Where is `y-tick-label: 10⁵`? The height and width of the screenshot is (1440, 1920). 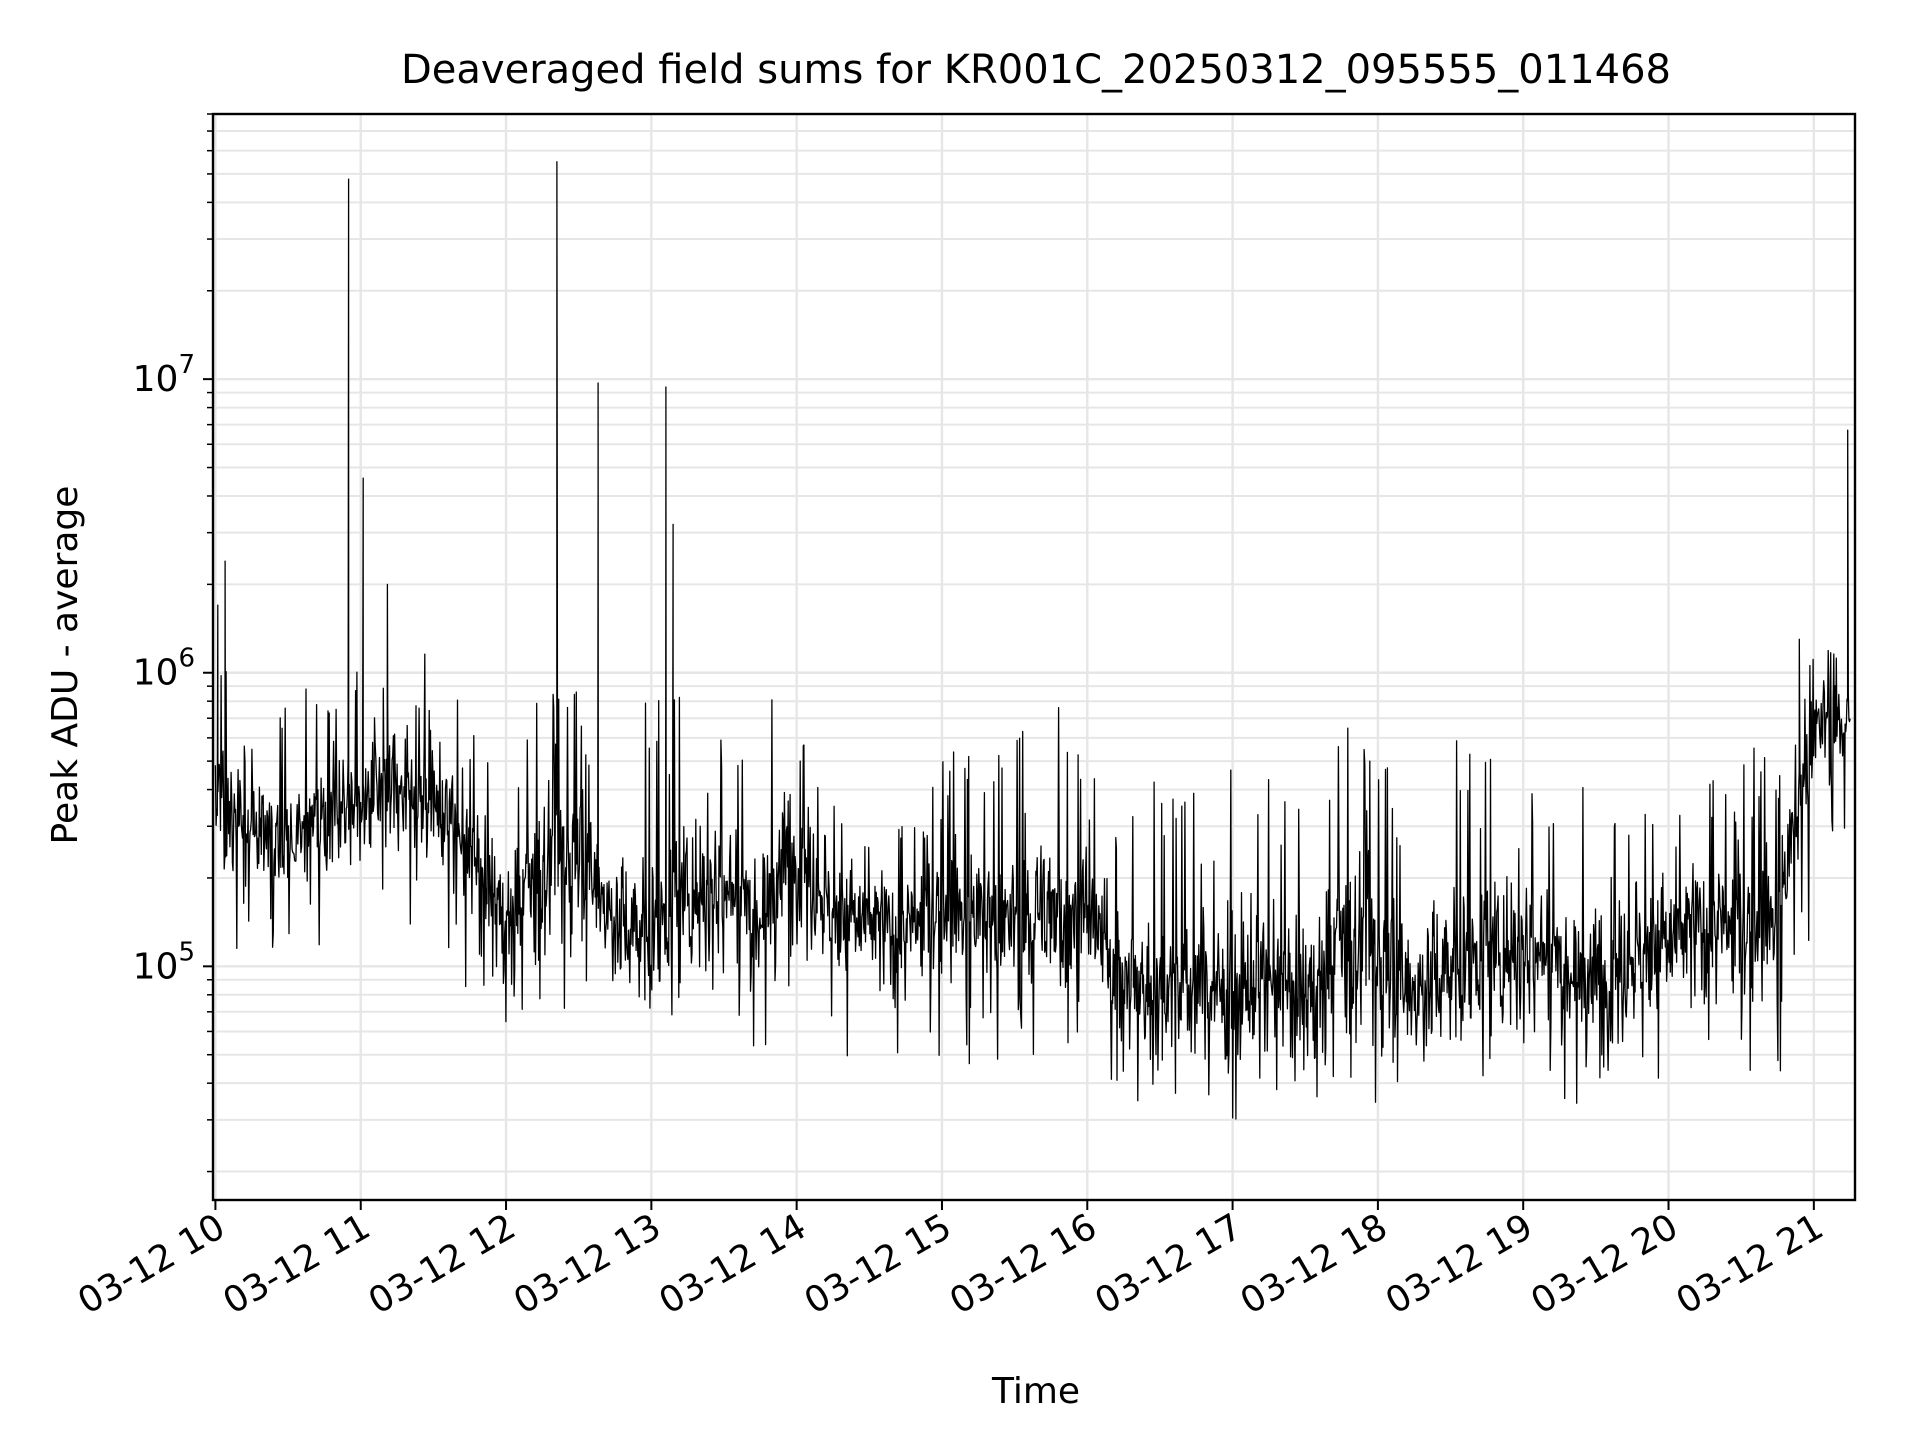
y-tick-label: 10⁵ is located at coordinates (164, 962).